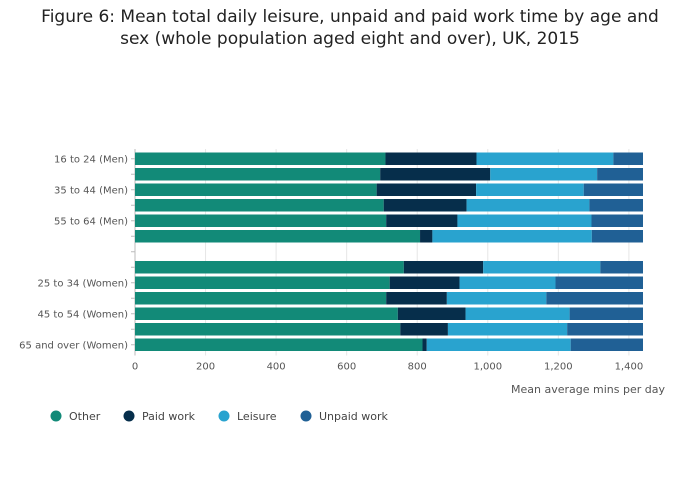 This screenshot has height=502, width=700. Describe the element at coordinates (91, 221) in the screenshot. I see `y-tick-label: 55 to 64 (Men)` at that location.